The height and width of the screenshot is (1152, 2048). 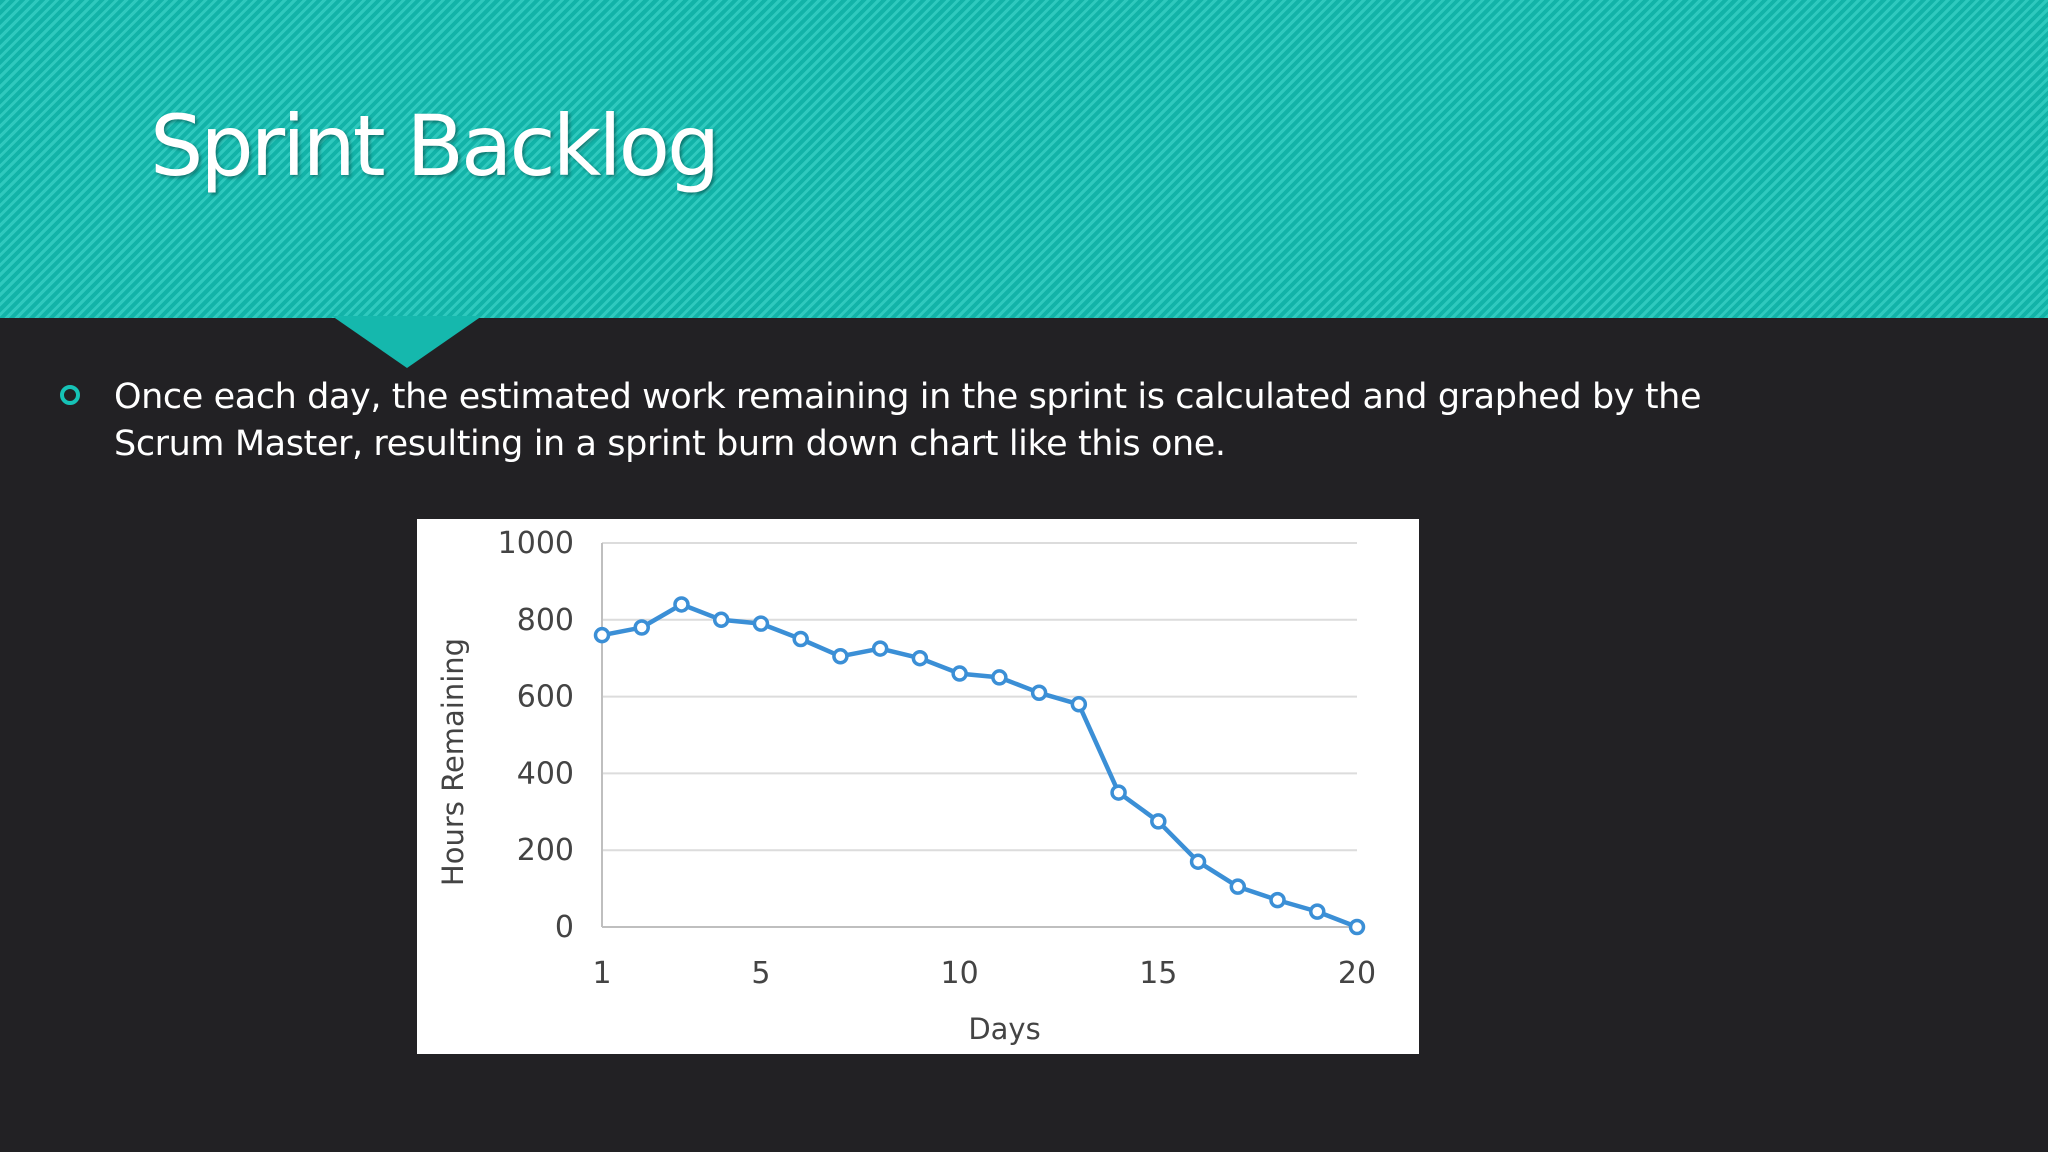 I want to click on data-points, so click(x=979, y=766).